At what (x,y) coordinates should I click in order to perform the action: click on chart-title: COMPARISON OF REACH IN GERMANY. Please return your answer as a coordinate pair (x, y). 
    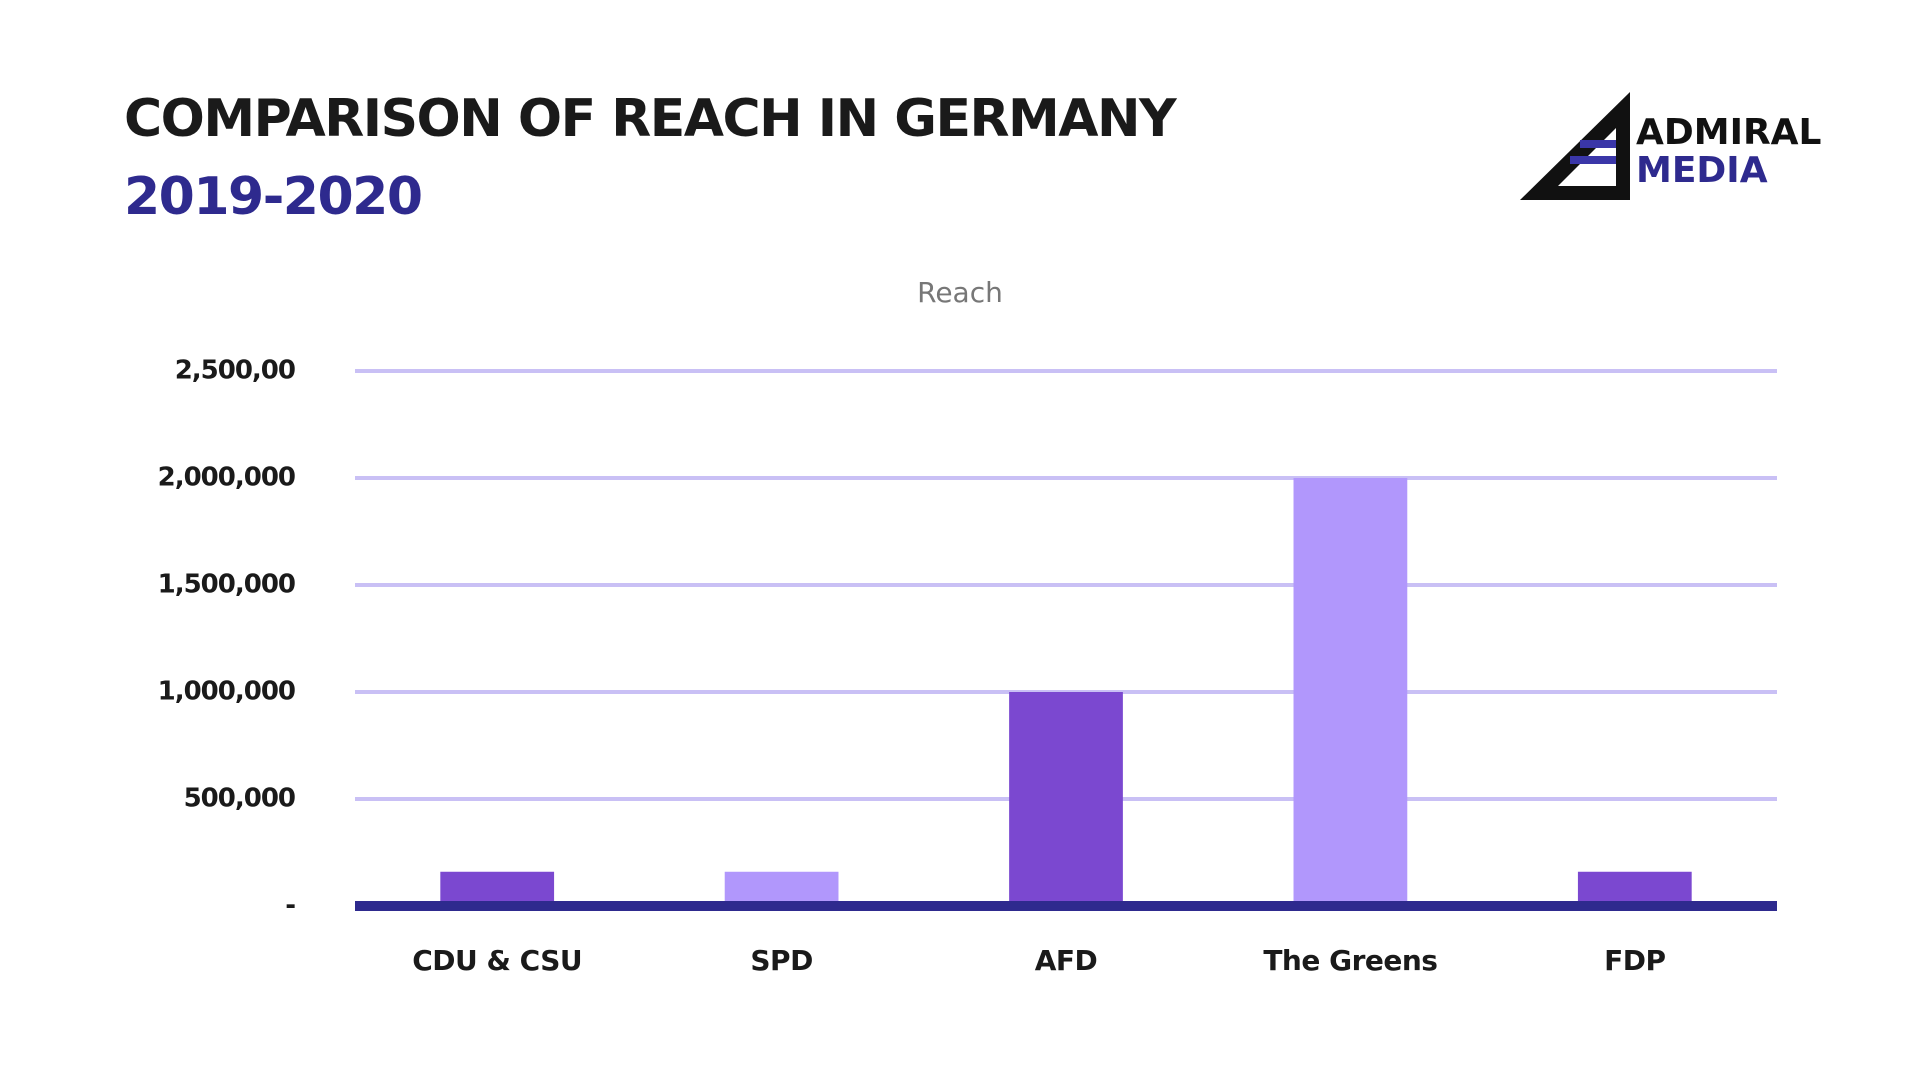
    Looking at the image, I should click on (651, 119).